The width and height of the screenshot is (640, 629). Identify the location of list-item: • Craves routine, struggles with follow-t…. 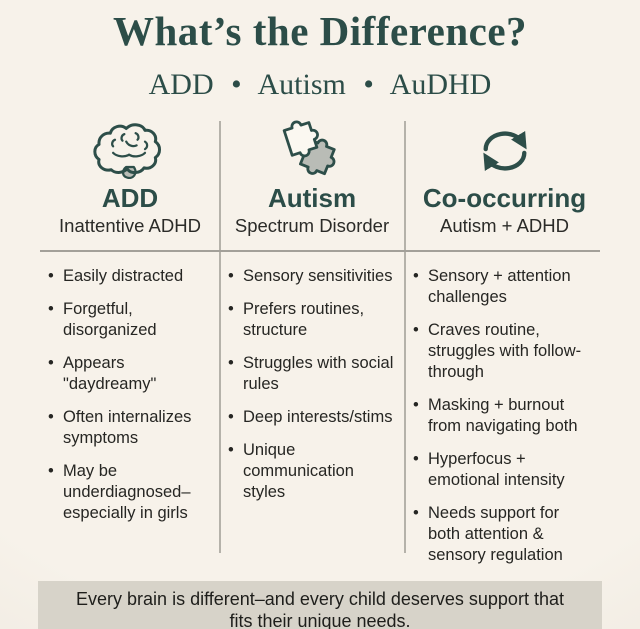
(499, 351).